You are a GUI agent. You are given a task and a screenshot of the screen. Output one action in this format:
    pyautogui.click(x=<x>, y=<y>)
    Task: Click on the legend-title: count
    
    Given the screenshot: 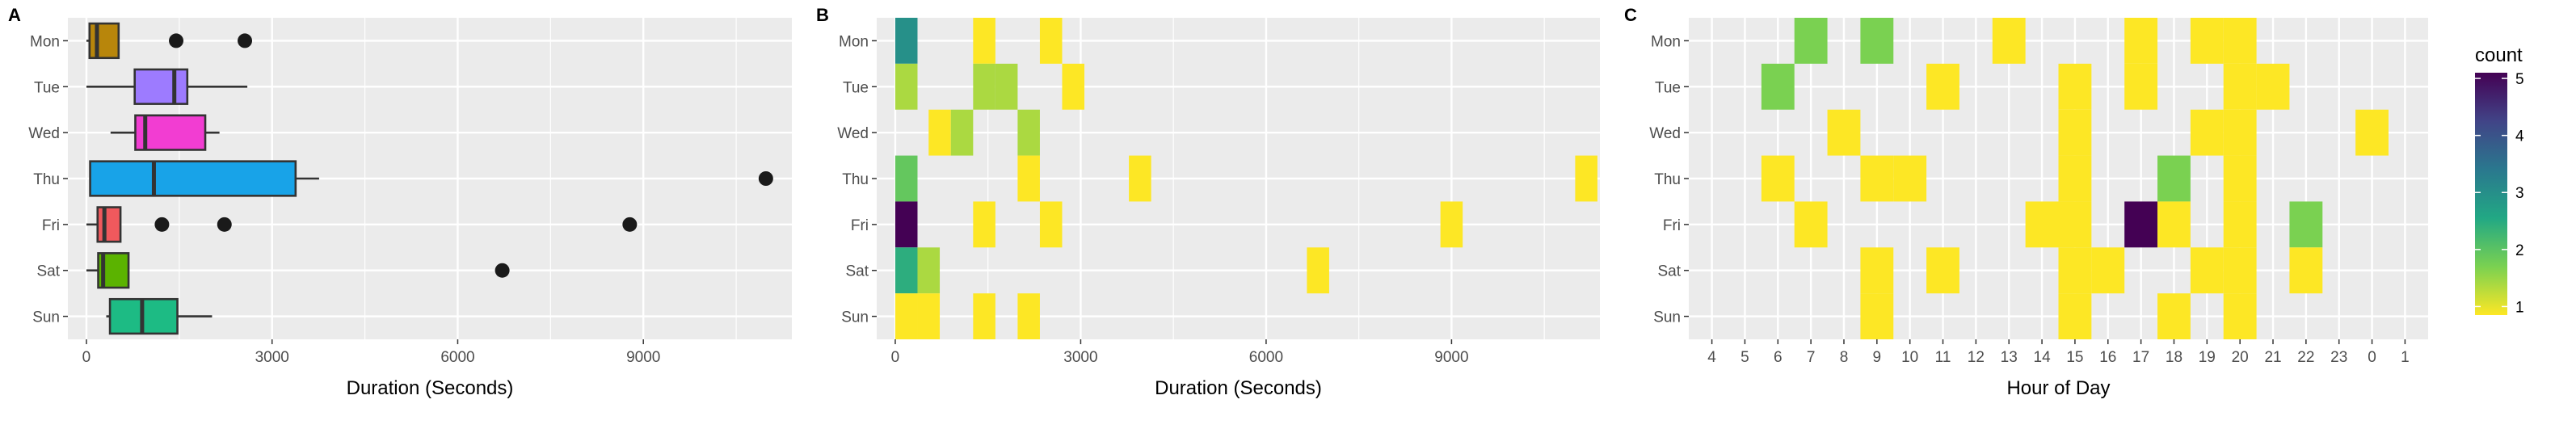 What is the action you would take?
    pyautogui.click(x=2499, y=55)
    